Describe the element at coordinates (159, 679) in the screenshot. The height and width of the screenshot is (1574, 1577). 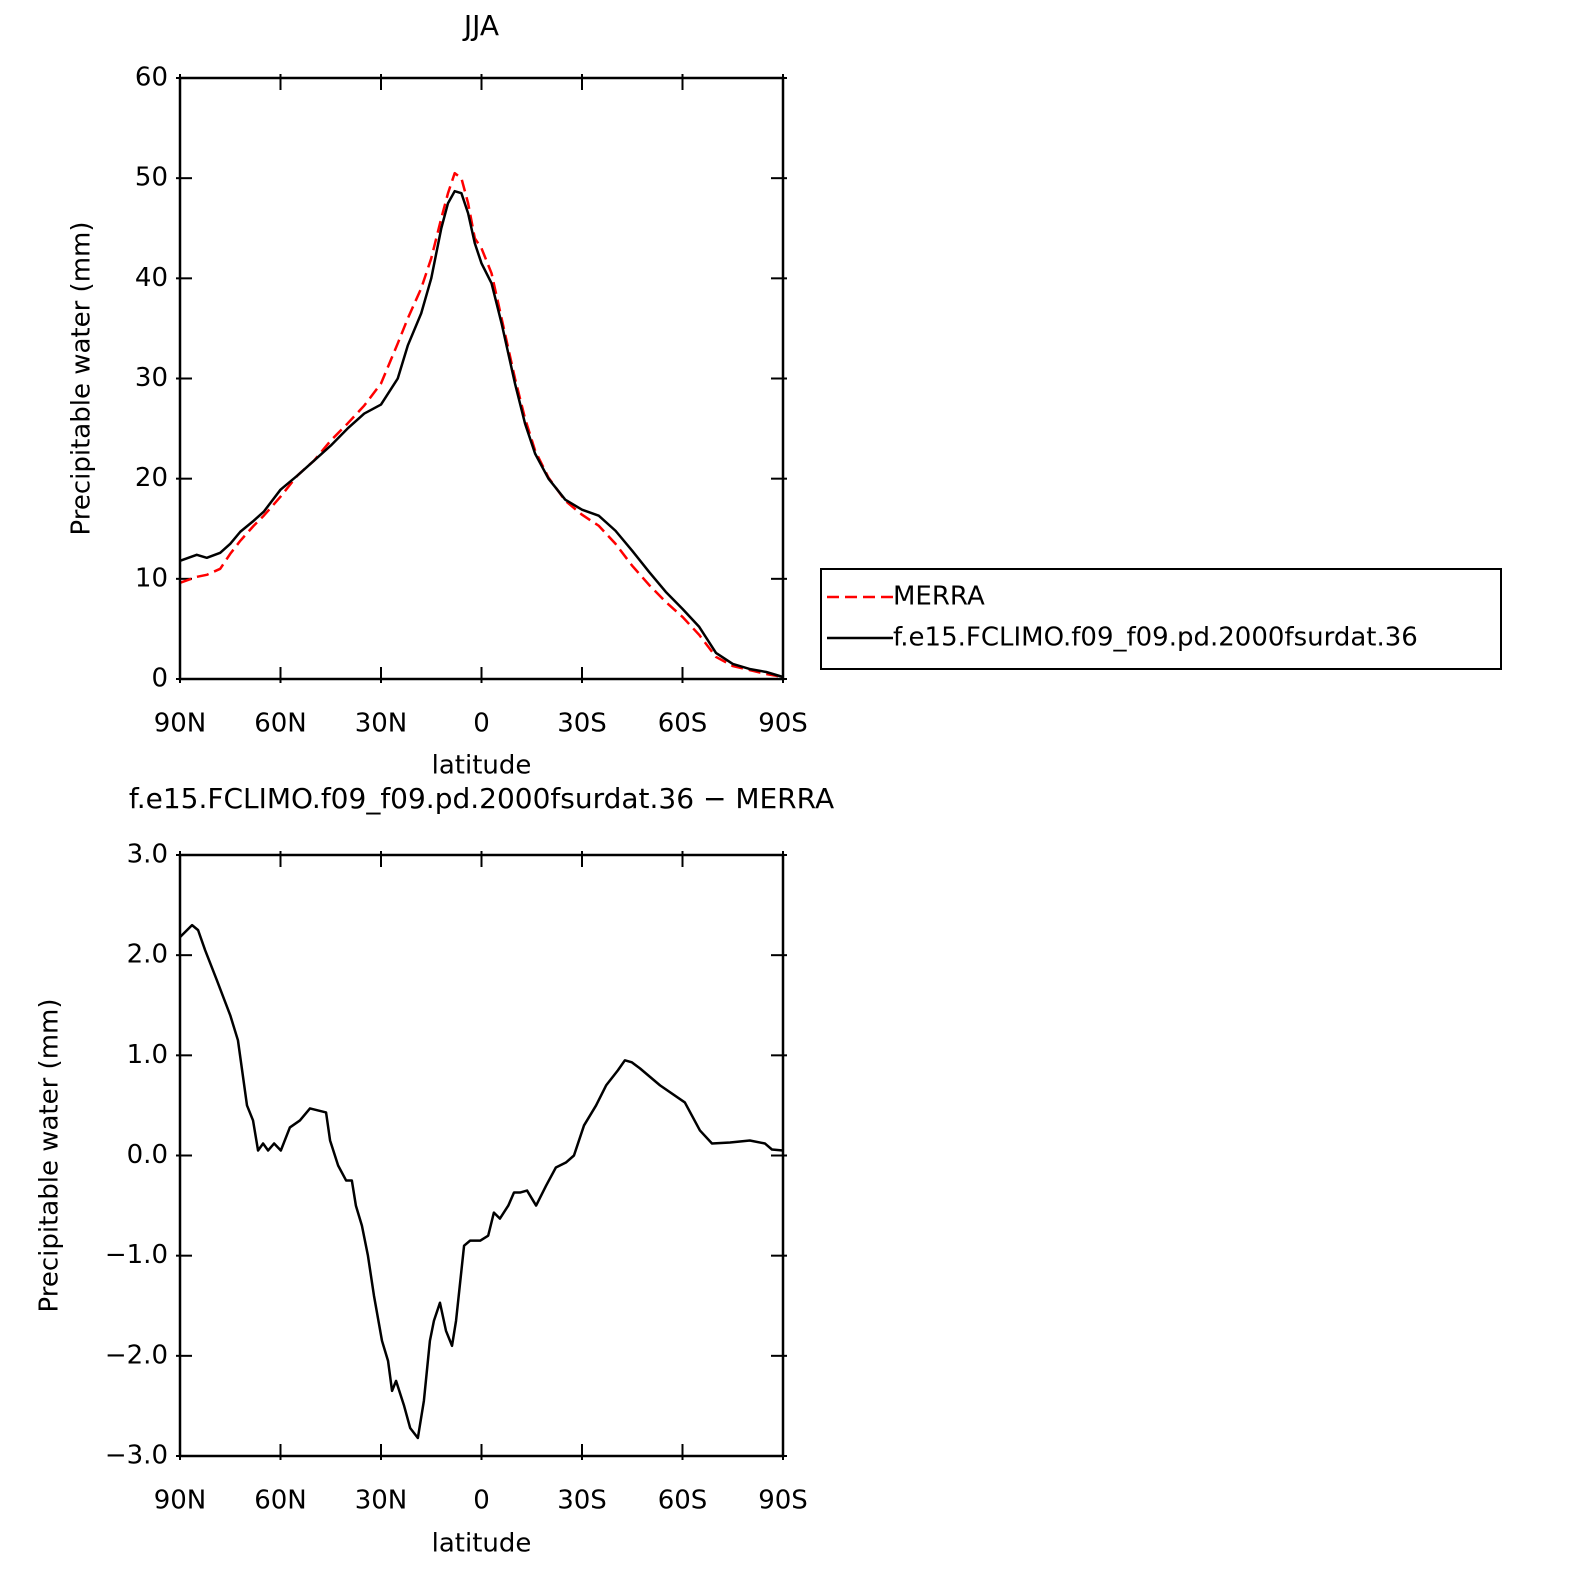
I see `y-tick-label: 0` at that location.